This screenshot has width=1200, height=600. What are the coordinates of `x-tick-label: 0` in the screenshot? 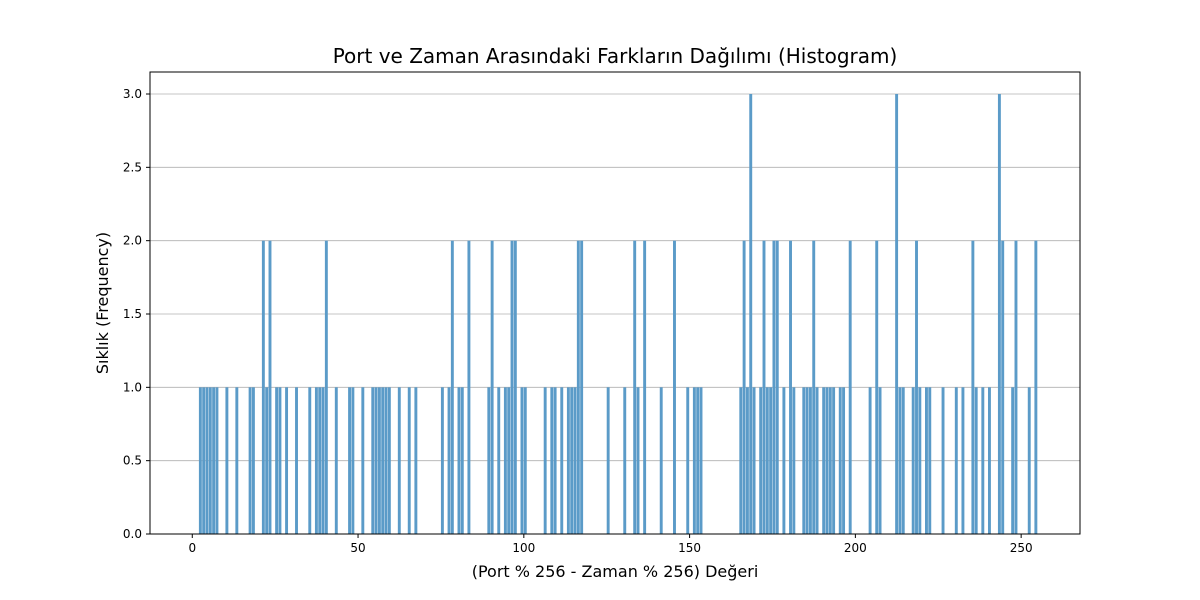 It's located at (192, 548).